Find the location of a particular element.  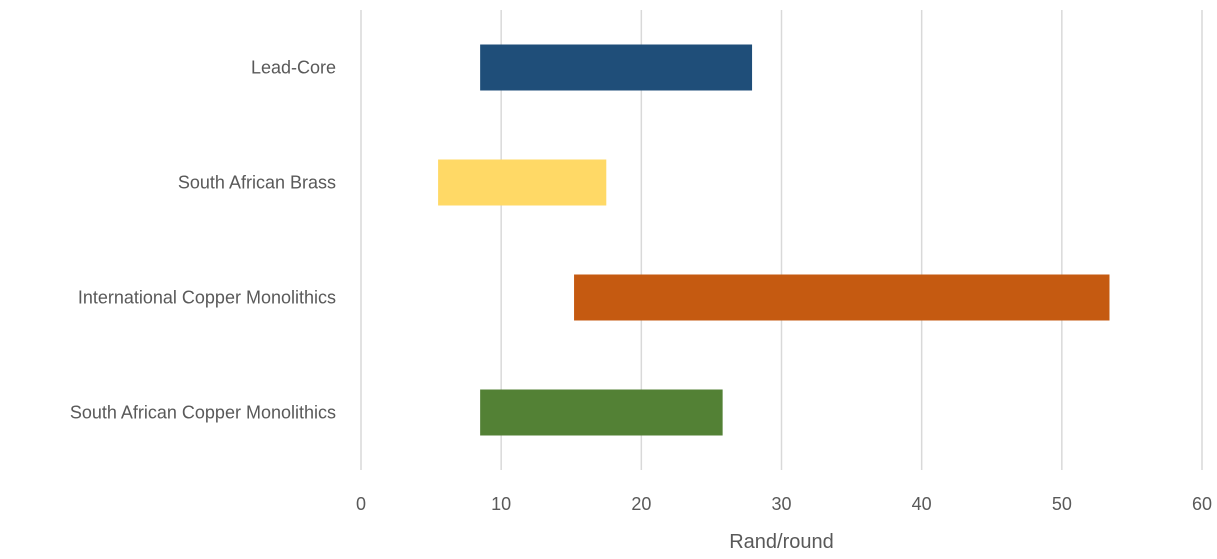

x-tick-labels: 0 10 20 30 40 50 60 is located at coordinates (784, 504).